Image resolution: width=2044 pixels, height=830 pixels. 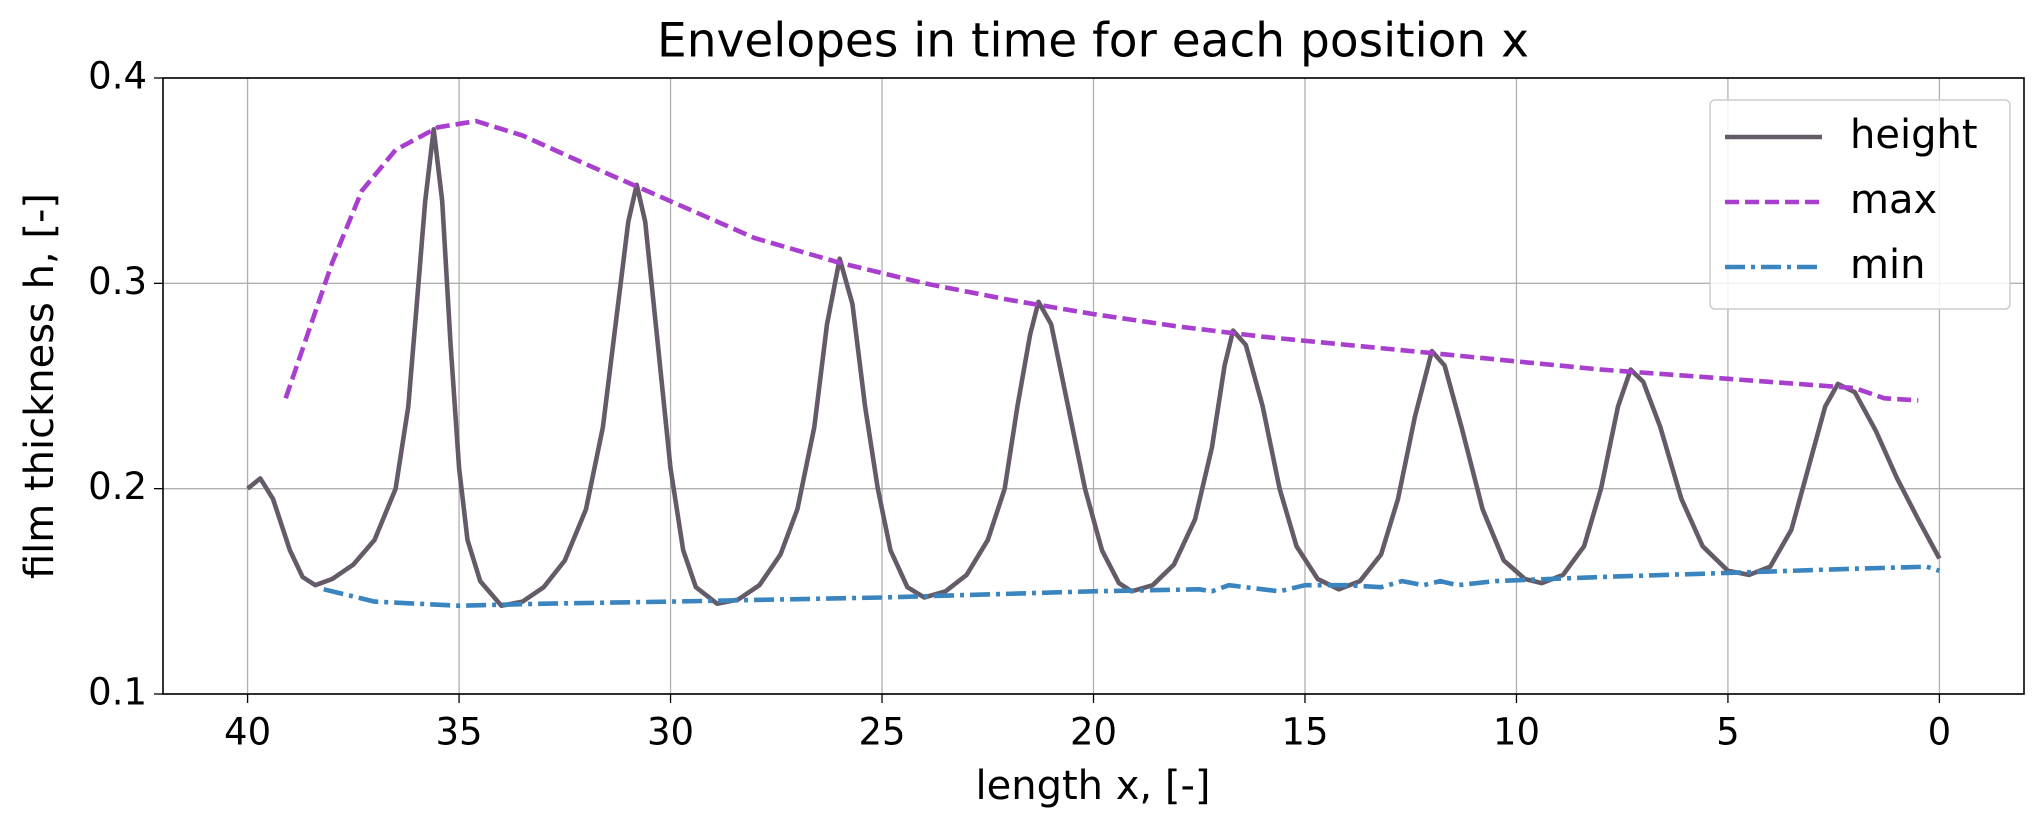 What do you see at coordinates (247, 732) in the screenshot?
I see `x-tick-label: 40` at bounding box center [247, 732].